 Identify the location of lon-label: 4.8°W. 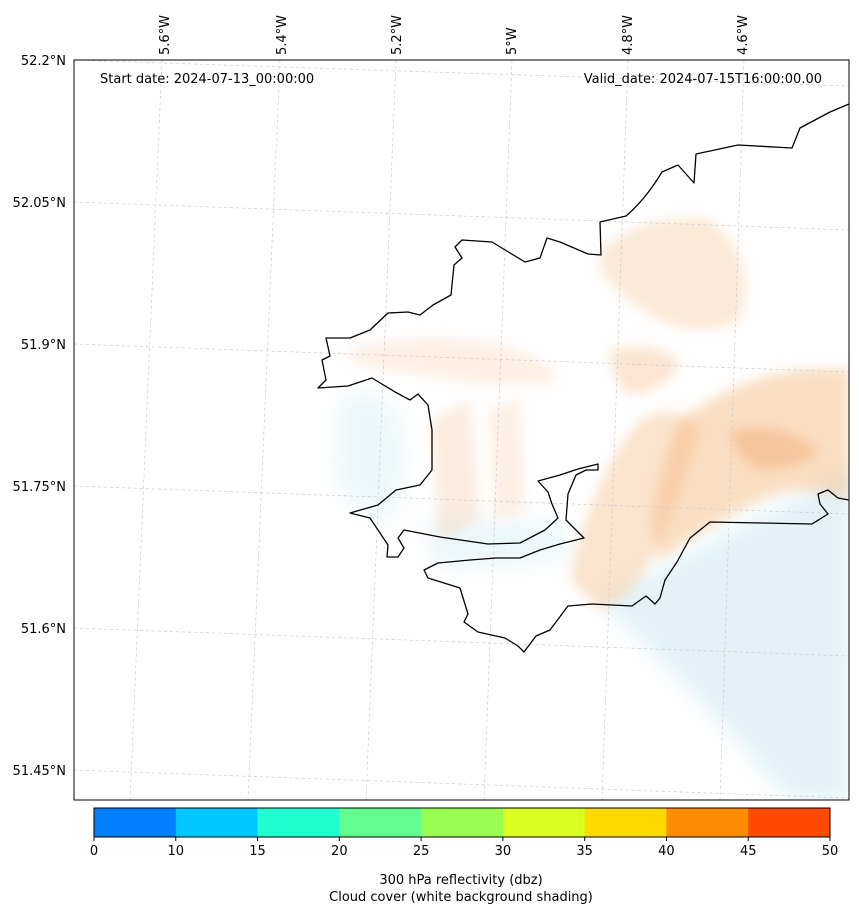
(628, 35).